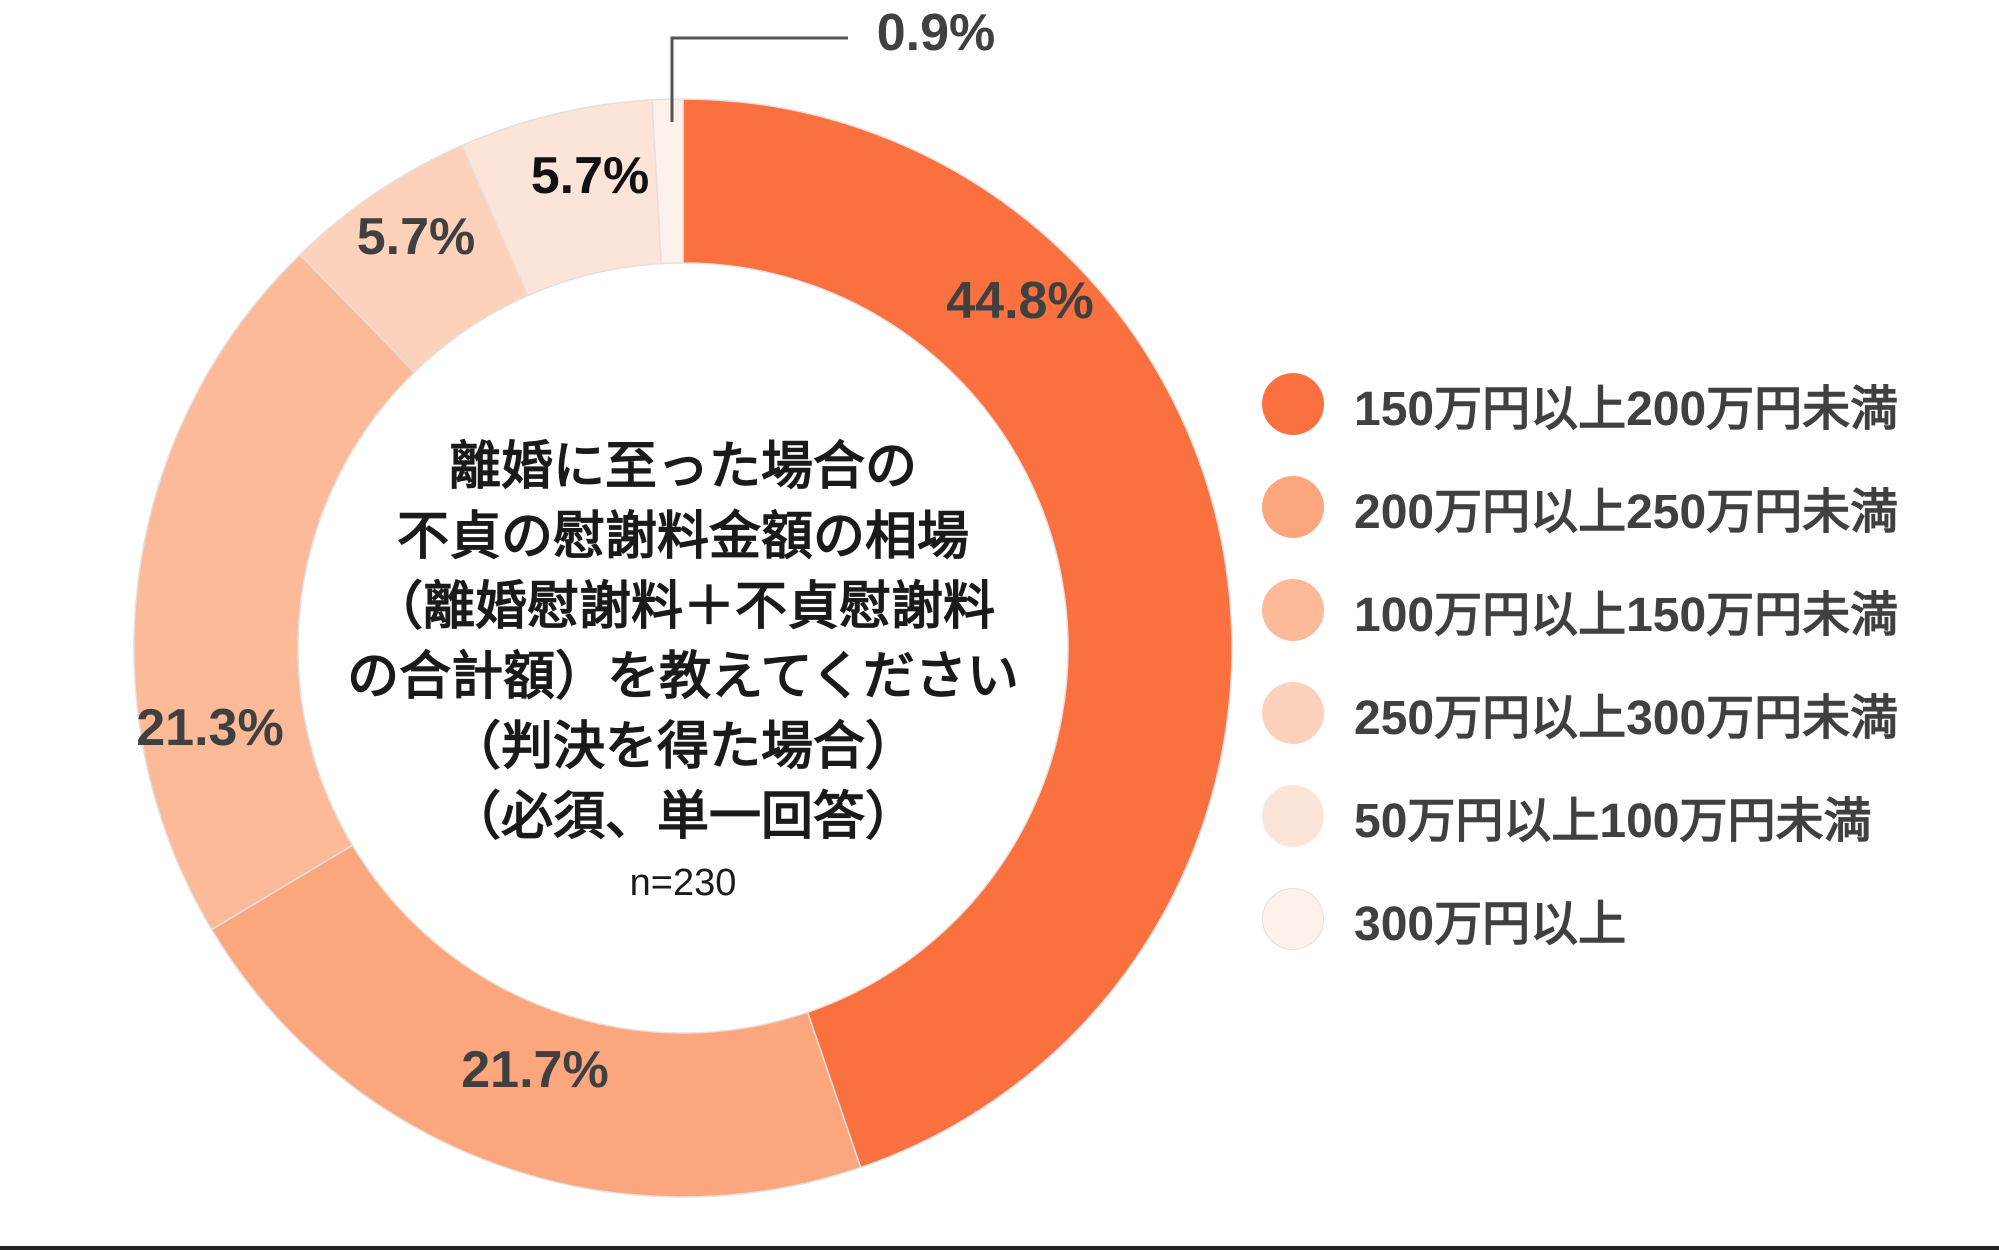 The width and height of the screenshot is (1999, 1250). What do you see at coordinates (682, 817) in the screenshot?
I see `title-line: （必須、単一回答）` at bounding box center [682, 817].